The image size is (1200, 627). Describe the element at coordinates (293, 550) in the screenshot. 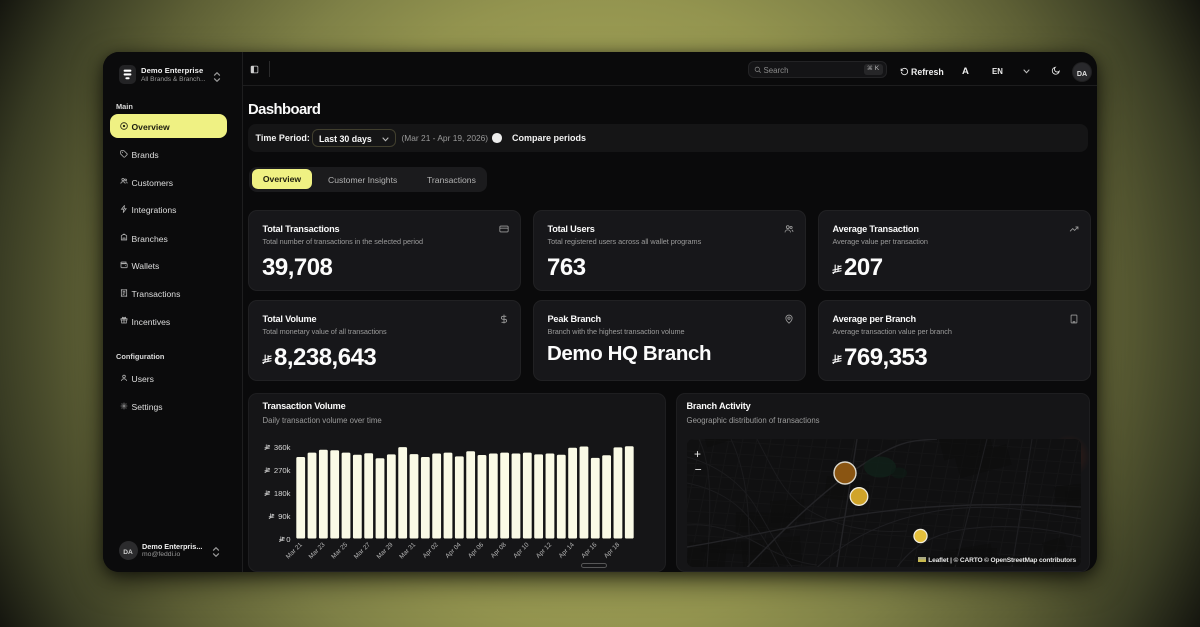

I see `svg-text: Mar 21` at that location.